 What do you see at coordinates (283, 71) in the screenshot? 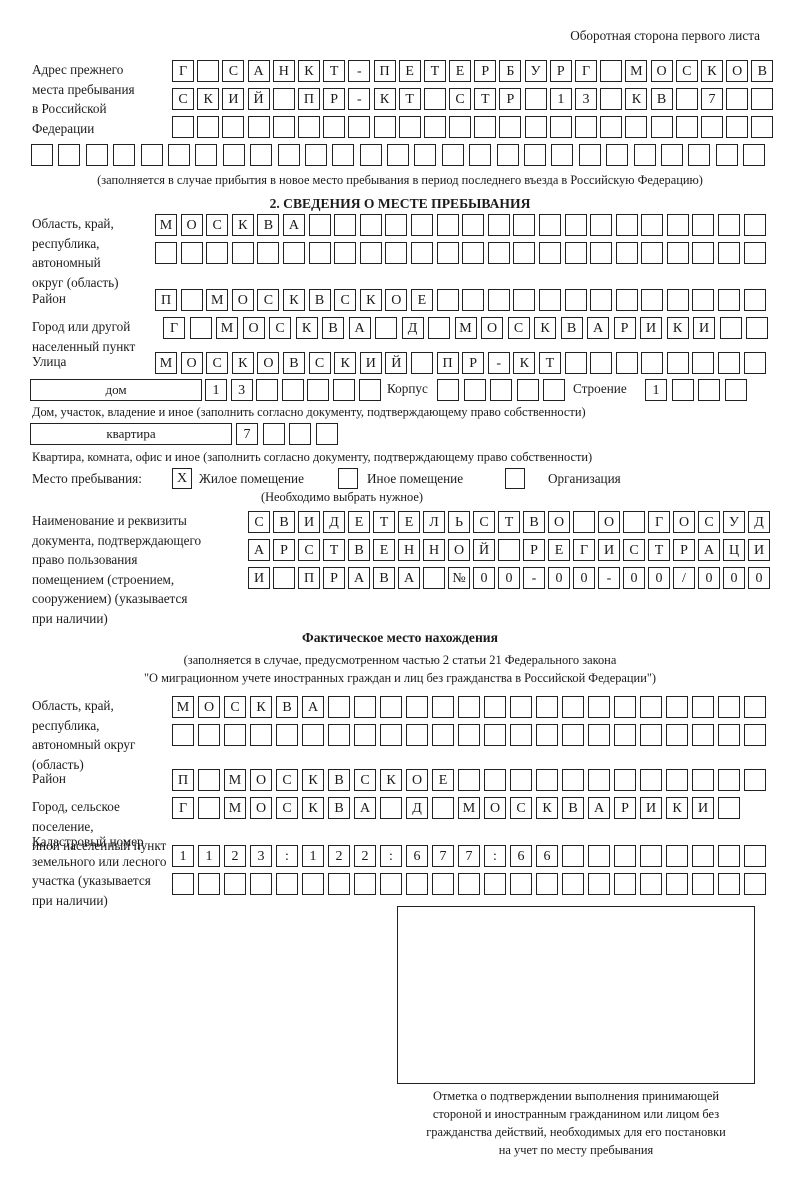
I see `form-cell: Н` at bounding box center [283, 71].